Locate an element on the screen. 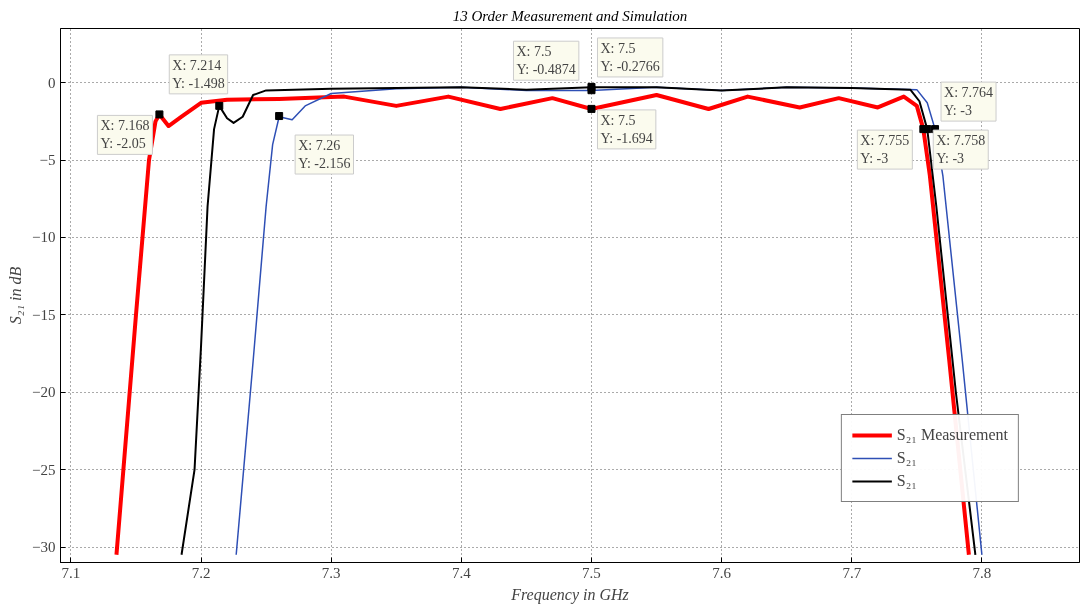 The height and width of the screenshot is (605, 1084). x-tick-label: 7.4 is located at coordinates (461, 572).